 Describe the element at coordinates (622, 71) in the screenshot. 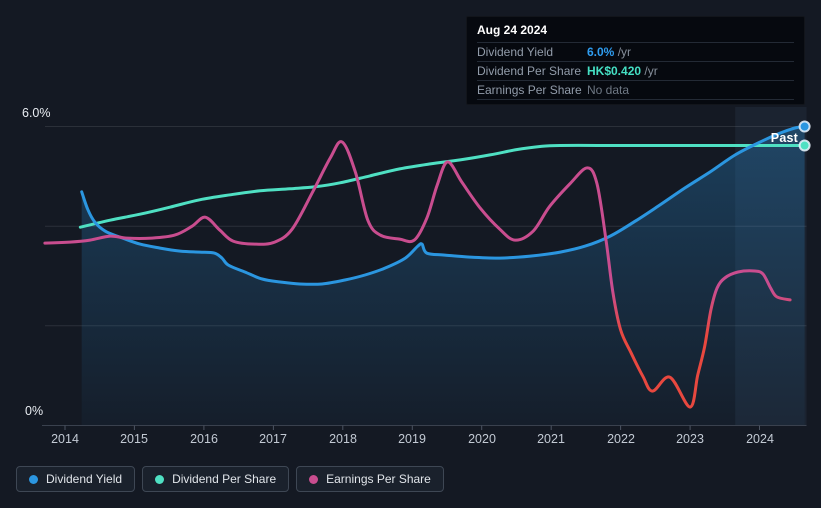

I see `tooltip-value: HK$0.420 /yr` at that location.